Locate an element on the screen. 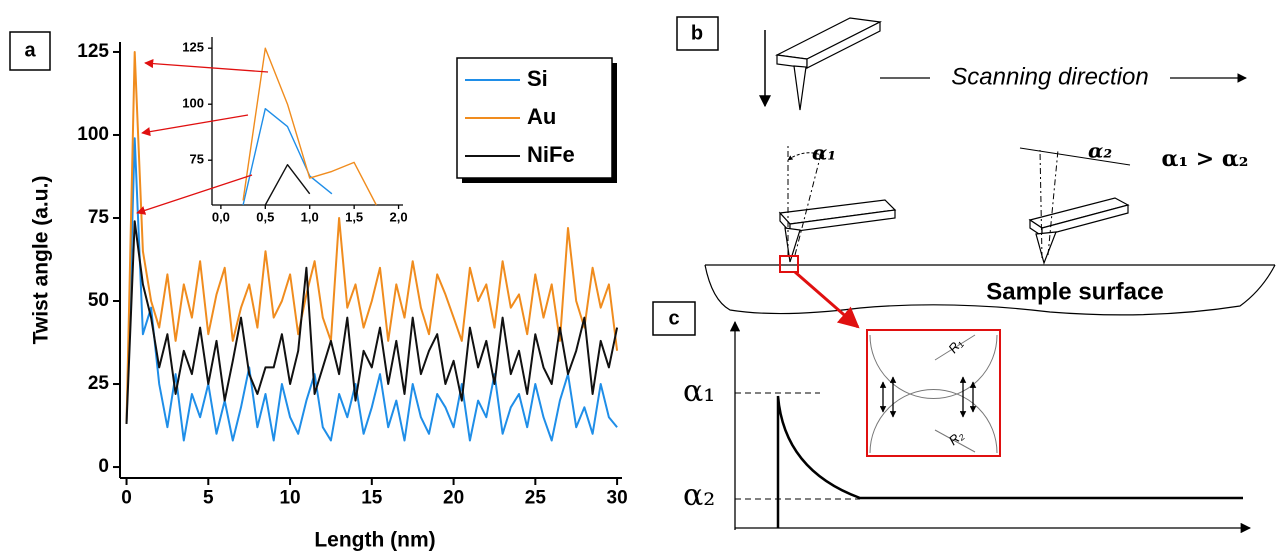  relation: α₁ > α₂ is located at coordinates (1205, 159).